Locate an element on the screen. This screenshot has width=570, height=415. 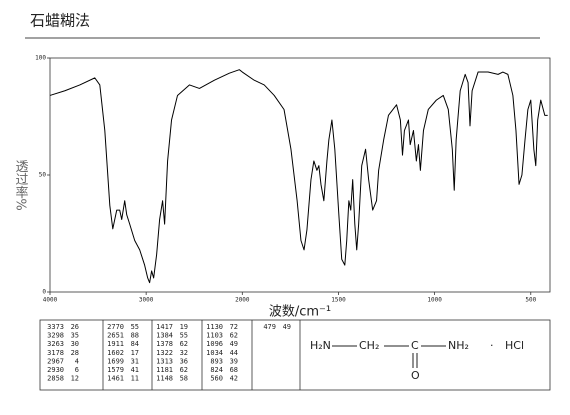
peak-transmittance: 88 is located at coordinates (135, 336).